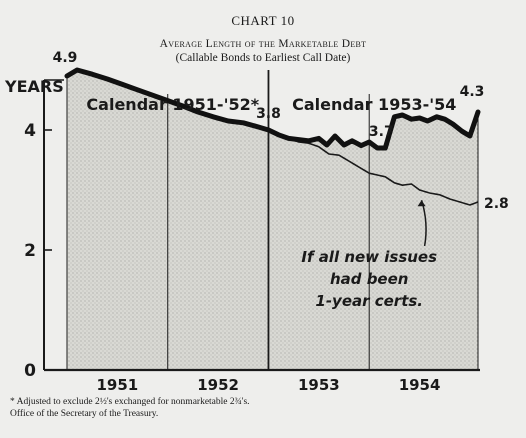 This screenshot has width=526, height=438. I want to click on value-label-4.9: 4.9, so click(65, 58).